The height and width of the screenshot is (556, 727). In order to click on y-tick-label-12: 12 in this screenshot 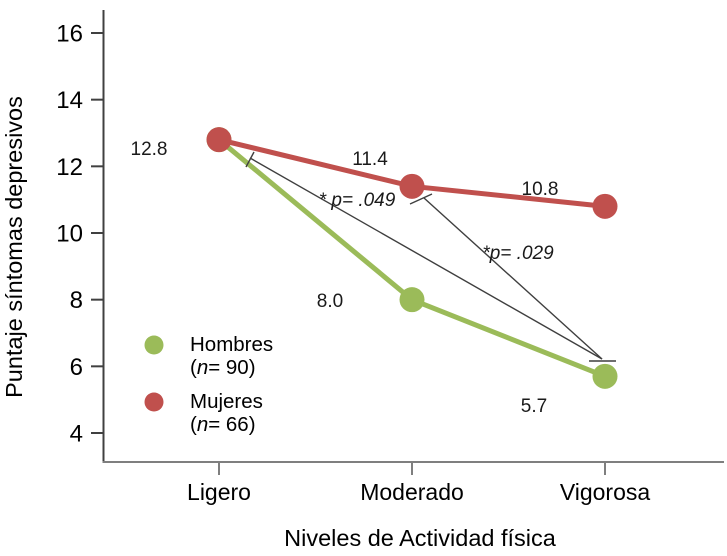, I will do `click(69, 167)`.